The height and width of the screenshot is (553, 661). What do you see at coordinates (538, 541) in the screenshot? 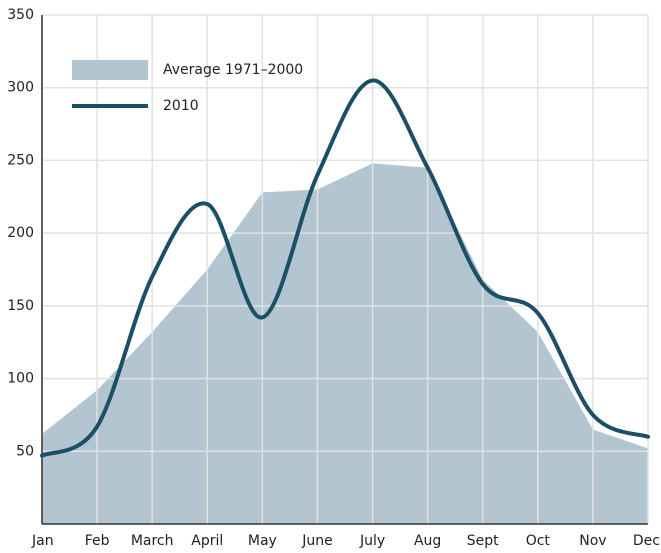
I see `x-tick-label: Oct` at bounding box center [538, 541].